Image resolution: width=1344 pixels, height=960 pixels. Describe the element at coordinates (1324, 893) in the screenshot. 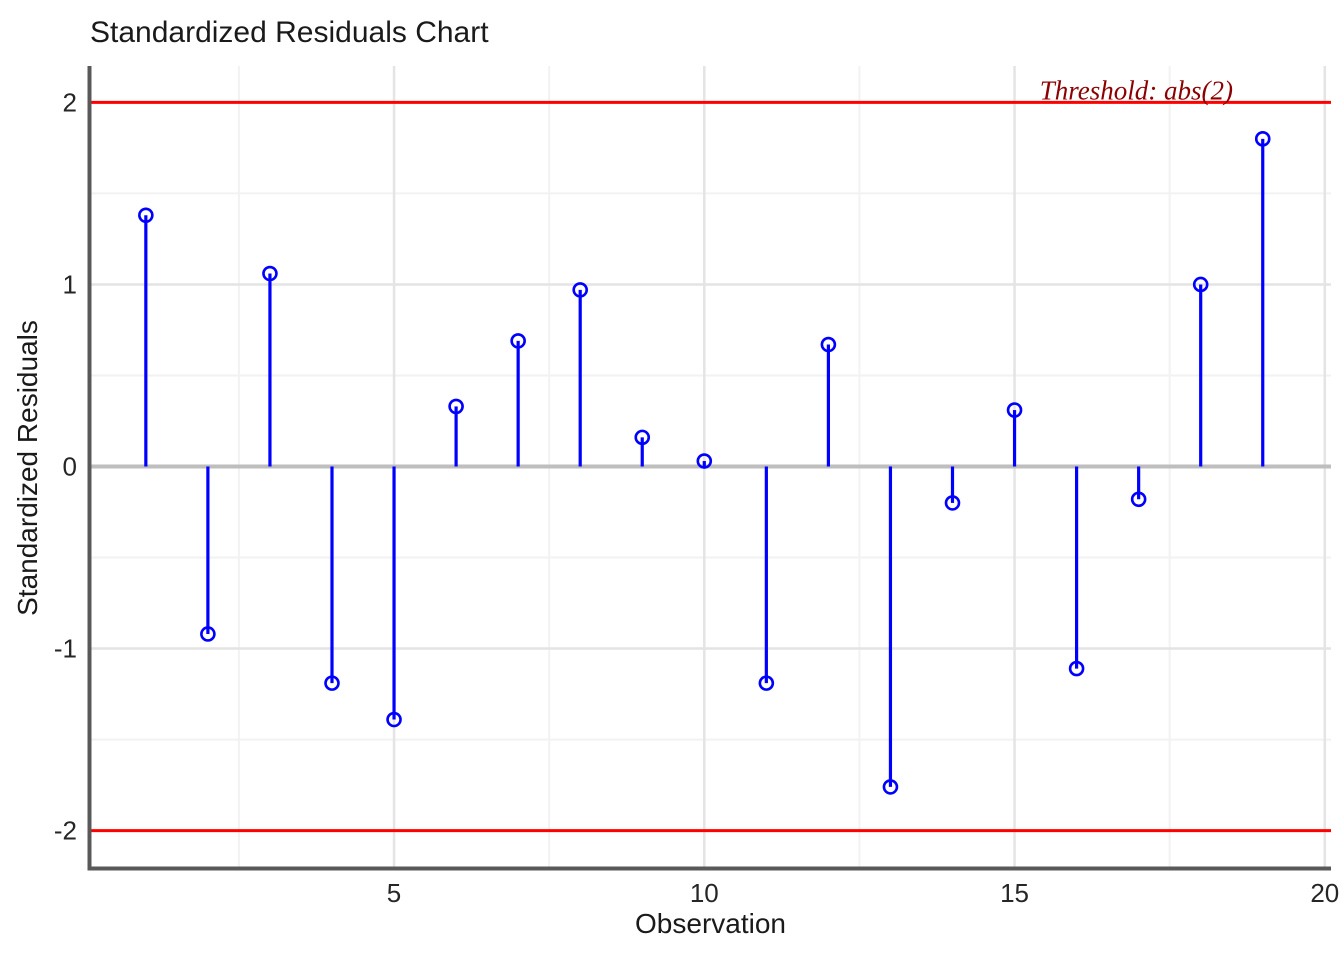

I see `x-tick-label: 20` at that location.